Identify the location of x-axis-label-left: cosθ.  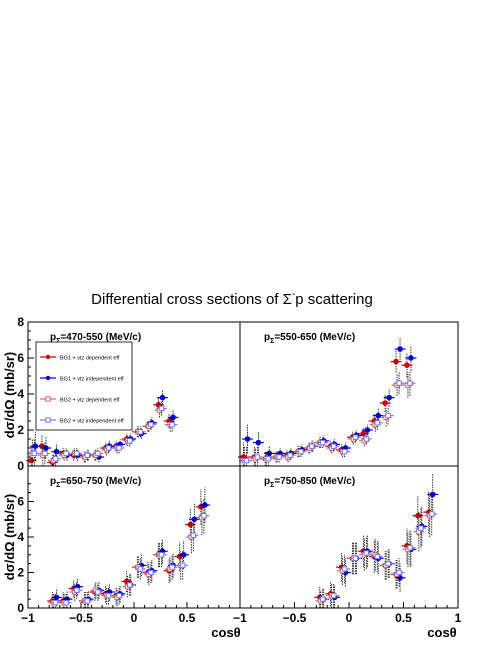
(225, 632).